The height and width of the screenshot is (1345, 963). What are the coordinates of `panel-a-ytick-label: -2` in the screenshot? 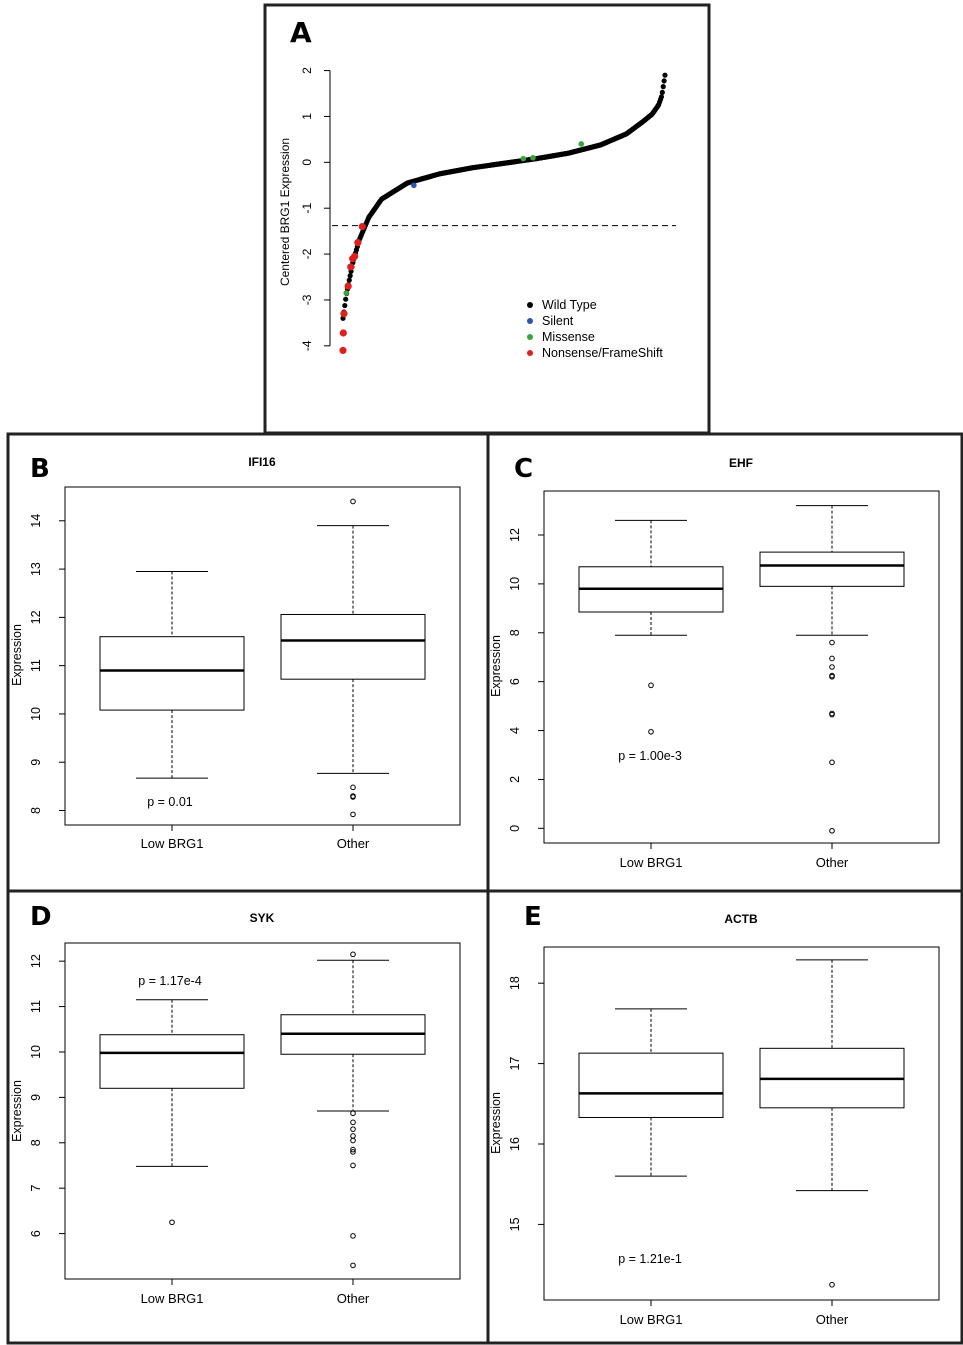 It's located at (307, 253).